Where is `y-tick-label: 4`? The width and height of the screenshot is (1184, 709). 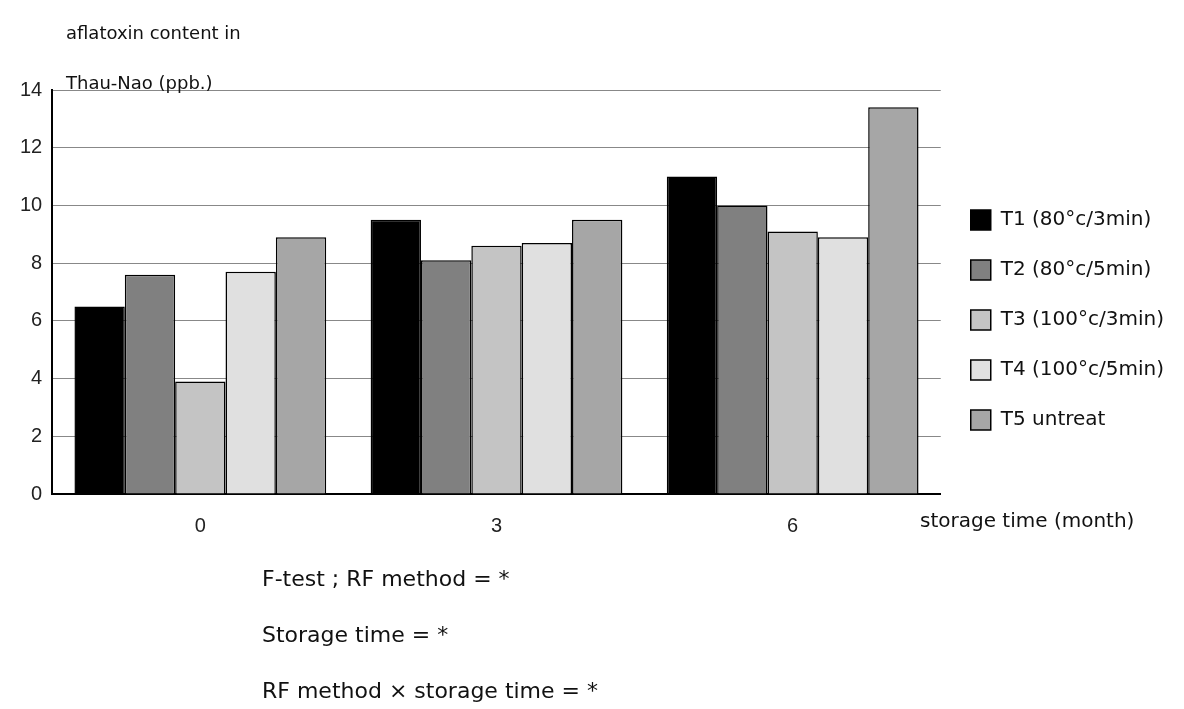
y-tick-label: 4 is located at coordinates (37, 377).